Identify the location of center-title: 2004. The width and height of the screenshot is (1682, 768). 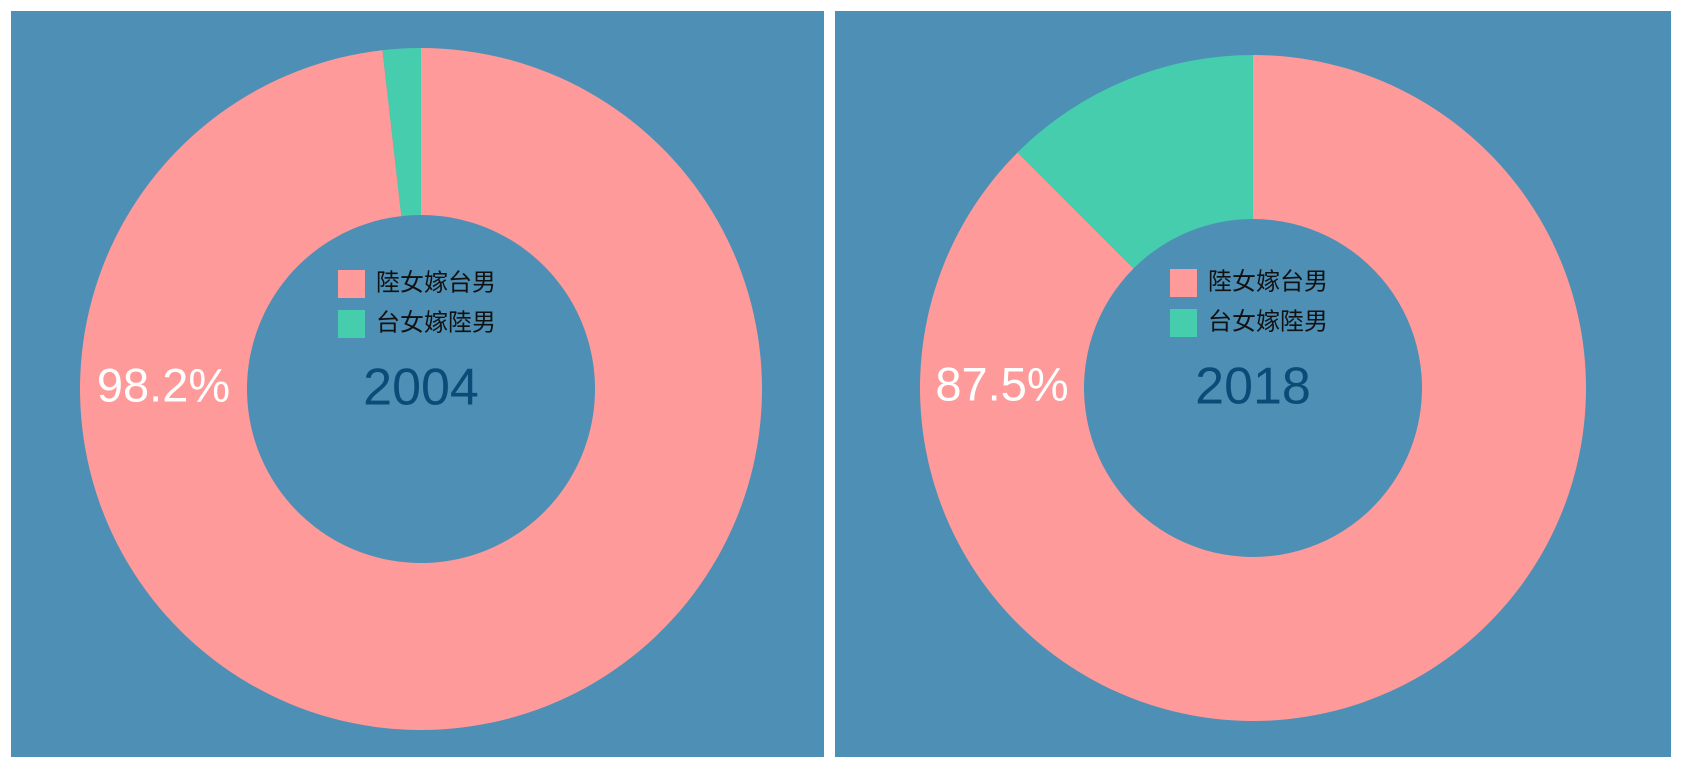
(421, 388).